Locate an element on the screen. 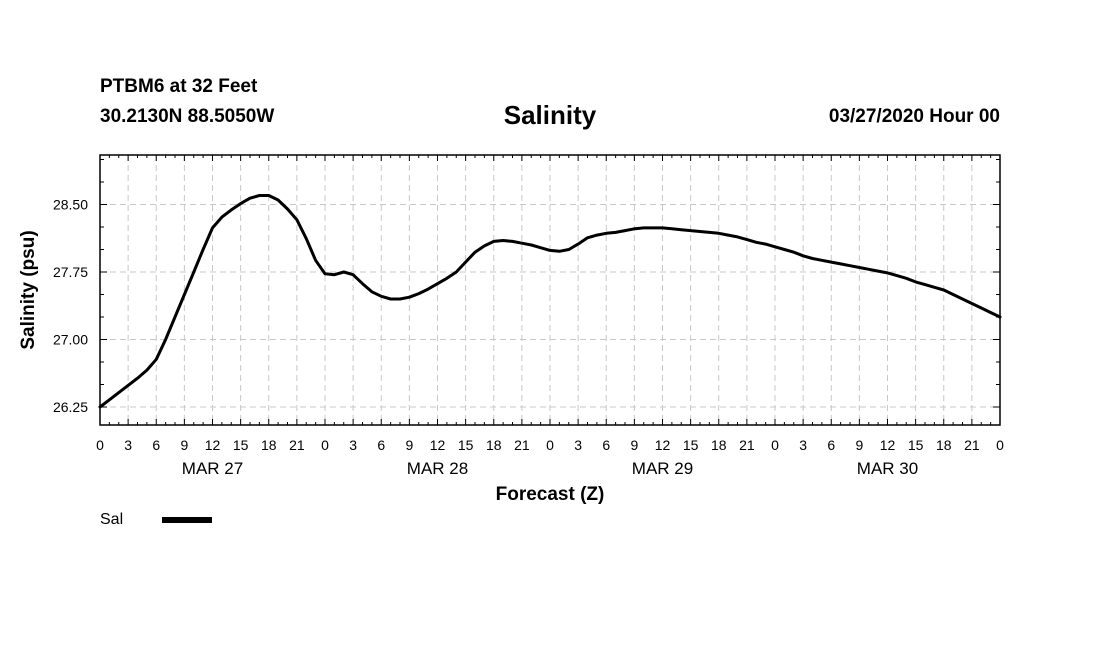 Image resolution: width=1100 pixels, height=650 pixels. y-tick-label: 27.00 is located at coordinates (70, 340).